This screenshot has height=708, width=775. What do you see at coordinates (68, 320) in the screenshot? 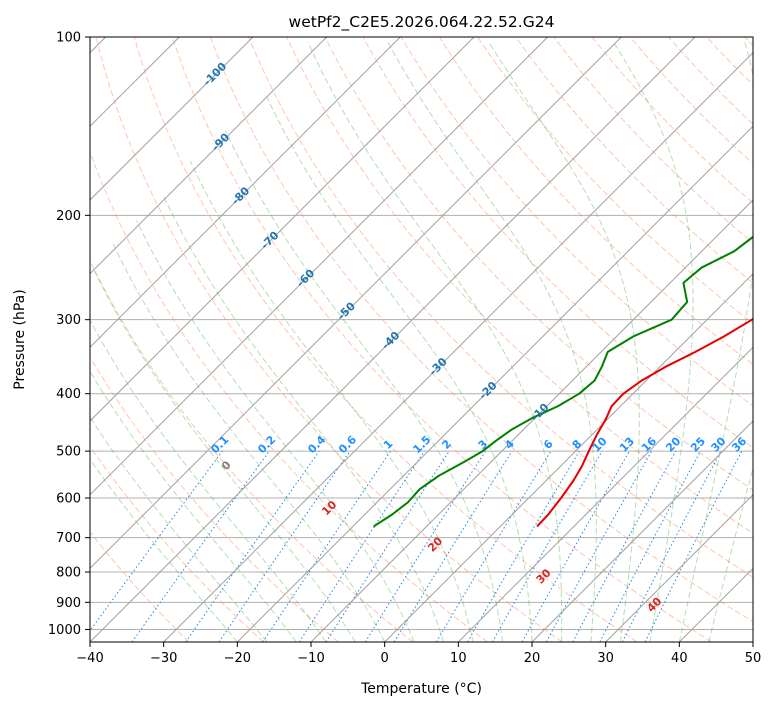
I see `y-tick-label: 300` at bounding box center [68, 320].